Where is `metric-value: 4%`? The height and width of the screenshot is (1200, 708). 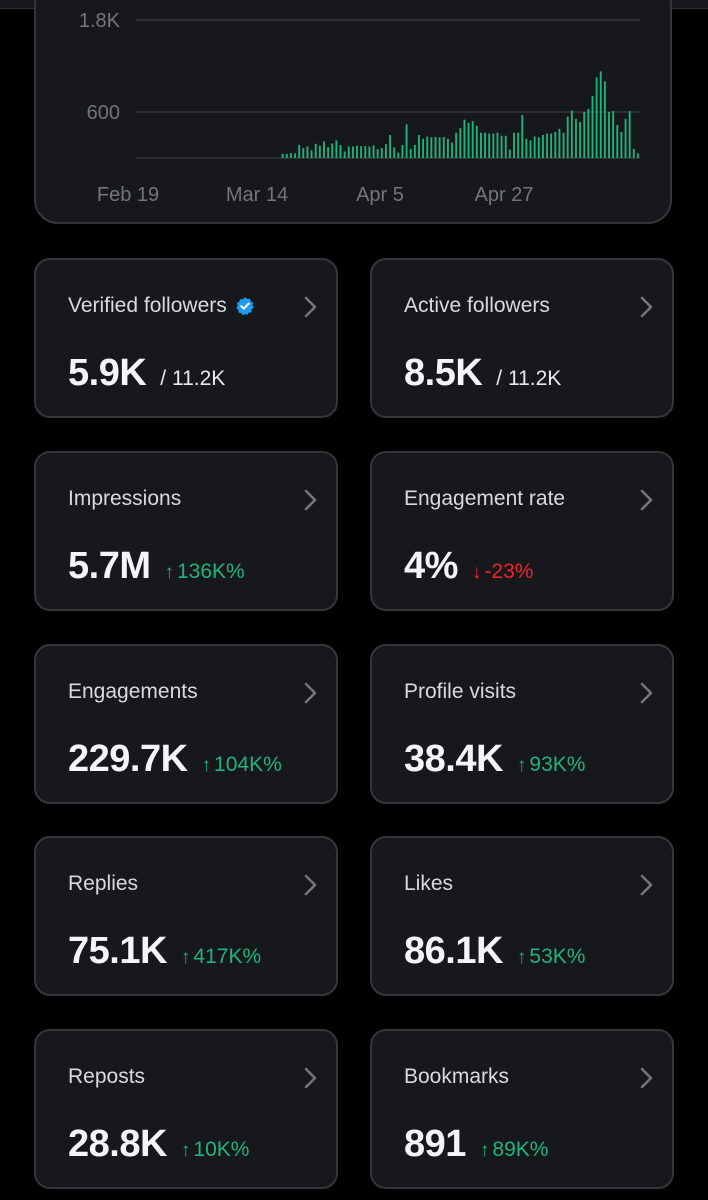
metric-value: 4% is located at coordinates (431, 566).